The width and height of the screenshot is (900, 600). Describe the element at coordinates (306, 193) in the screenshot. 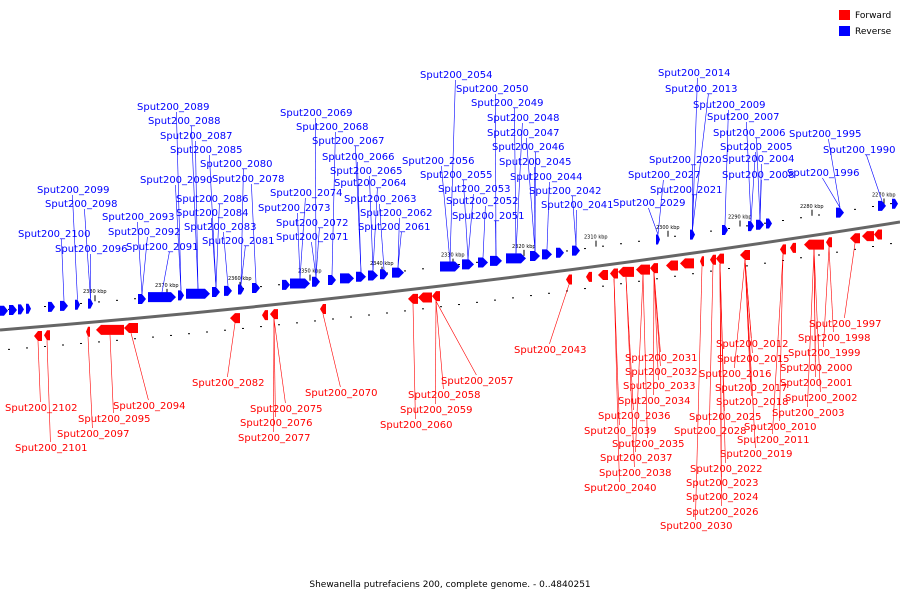

I see `reverse-gene-label: Sput200_2074` at that location.